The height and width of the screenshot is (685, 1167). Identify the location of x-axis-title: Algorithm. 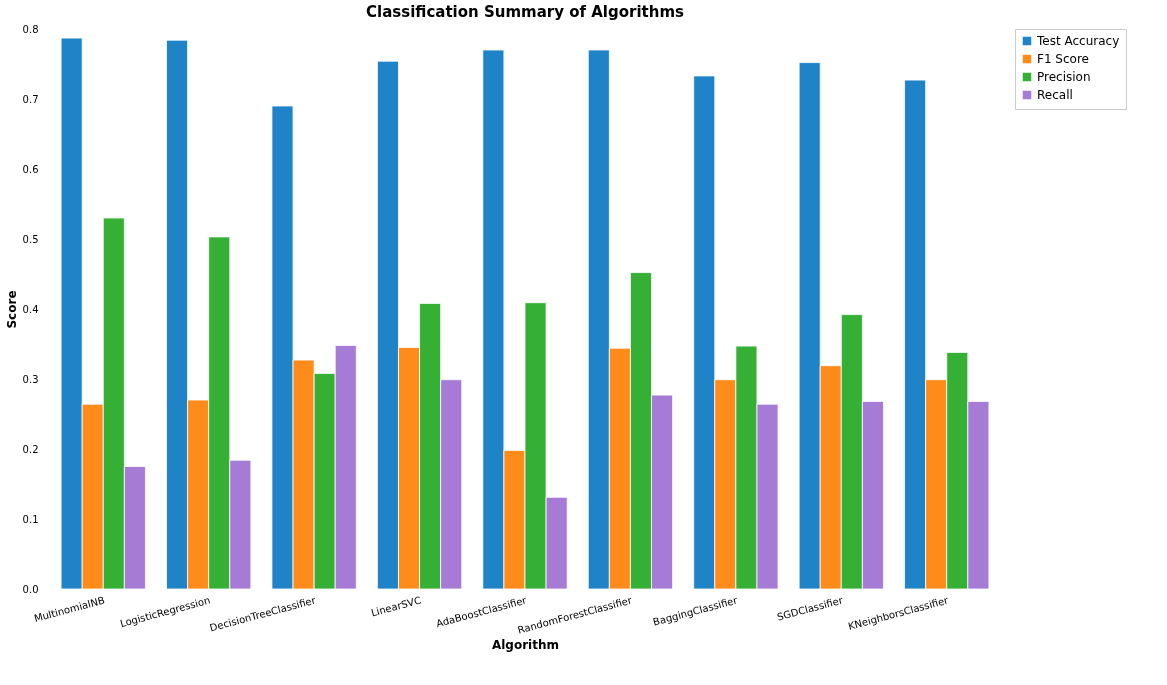
(525, 644).